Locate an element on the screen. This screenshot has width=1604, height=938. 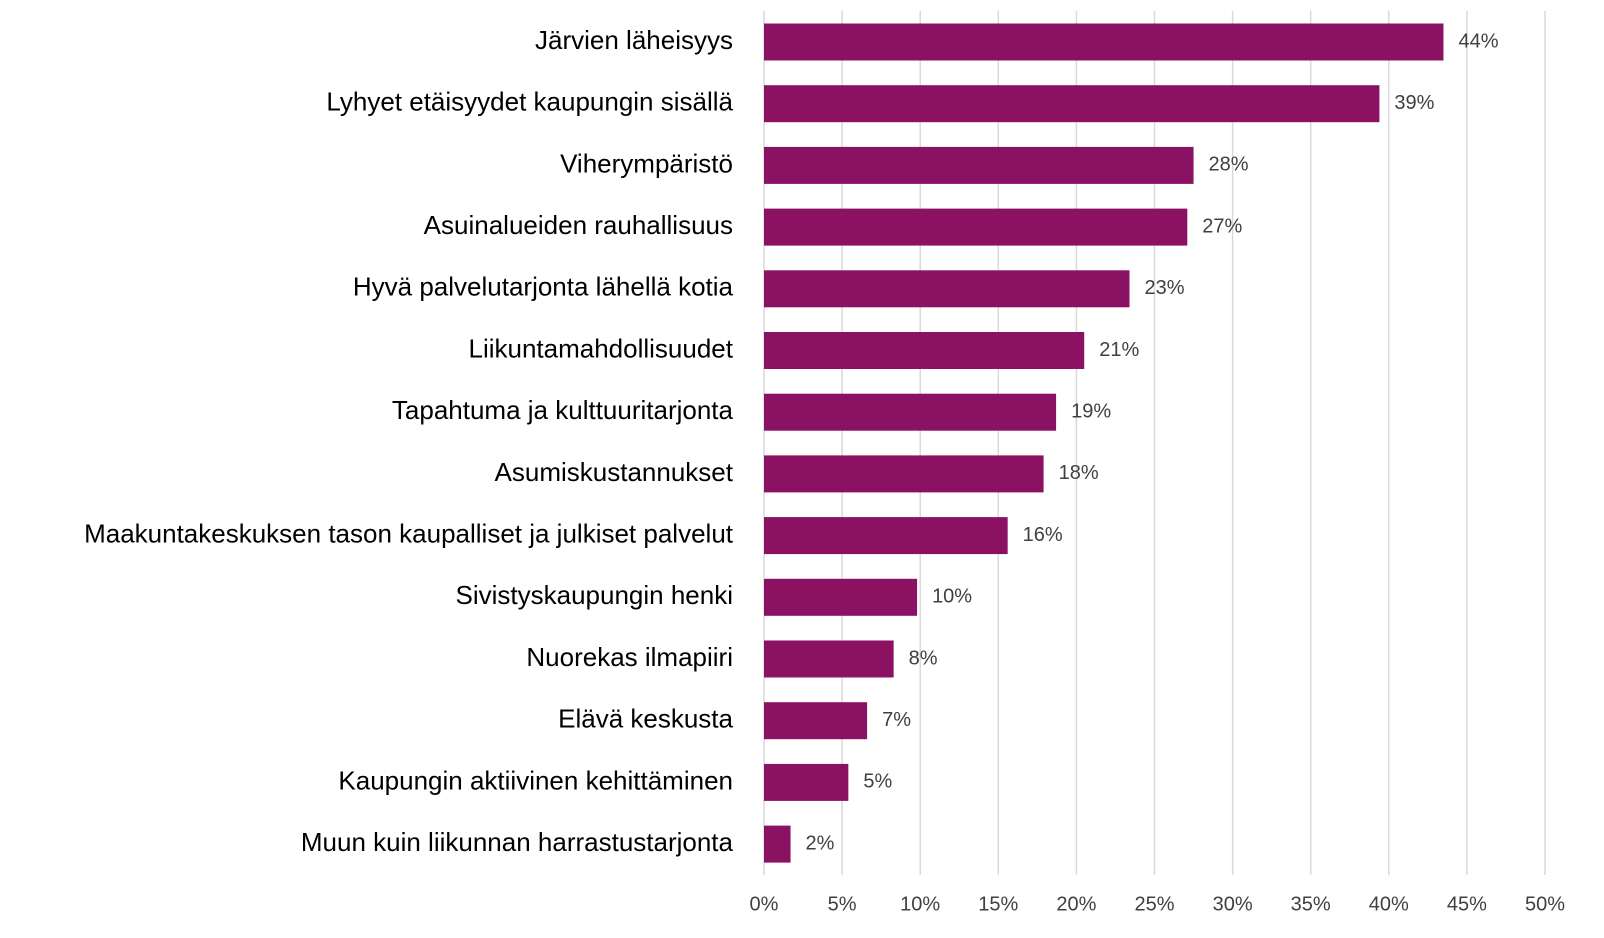
x-tick-label: 30% is located at coordinates (1233, 904).